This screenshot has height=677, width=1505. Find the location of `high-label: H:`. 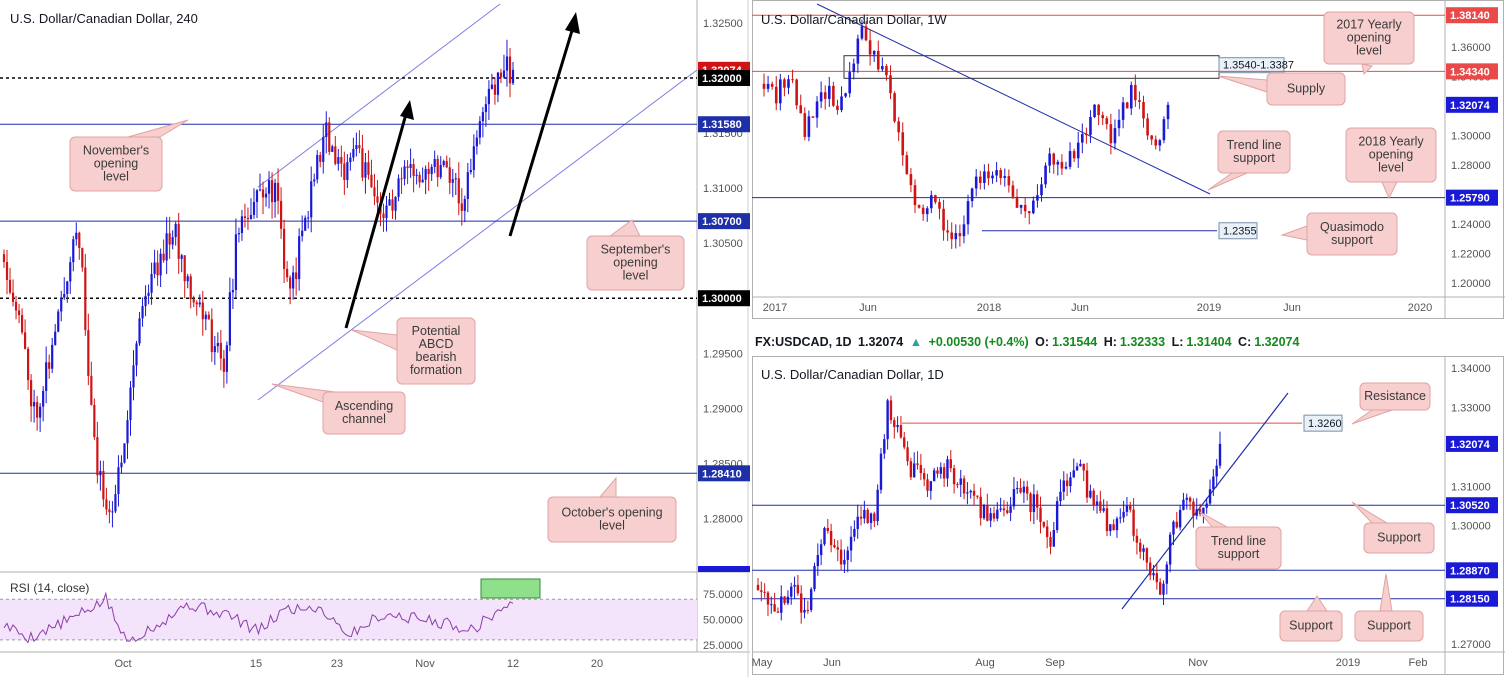

high-label: H: is located at coordinates (1110, 342).